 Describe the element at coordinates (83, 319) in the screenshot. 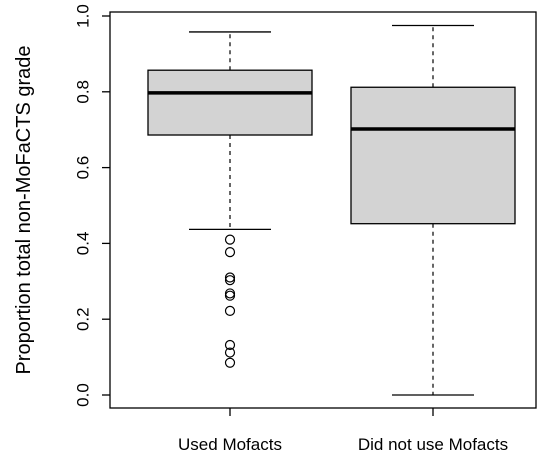

I see `y-tick-label: 0.2` at that location.